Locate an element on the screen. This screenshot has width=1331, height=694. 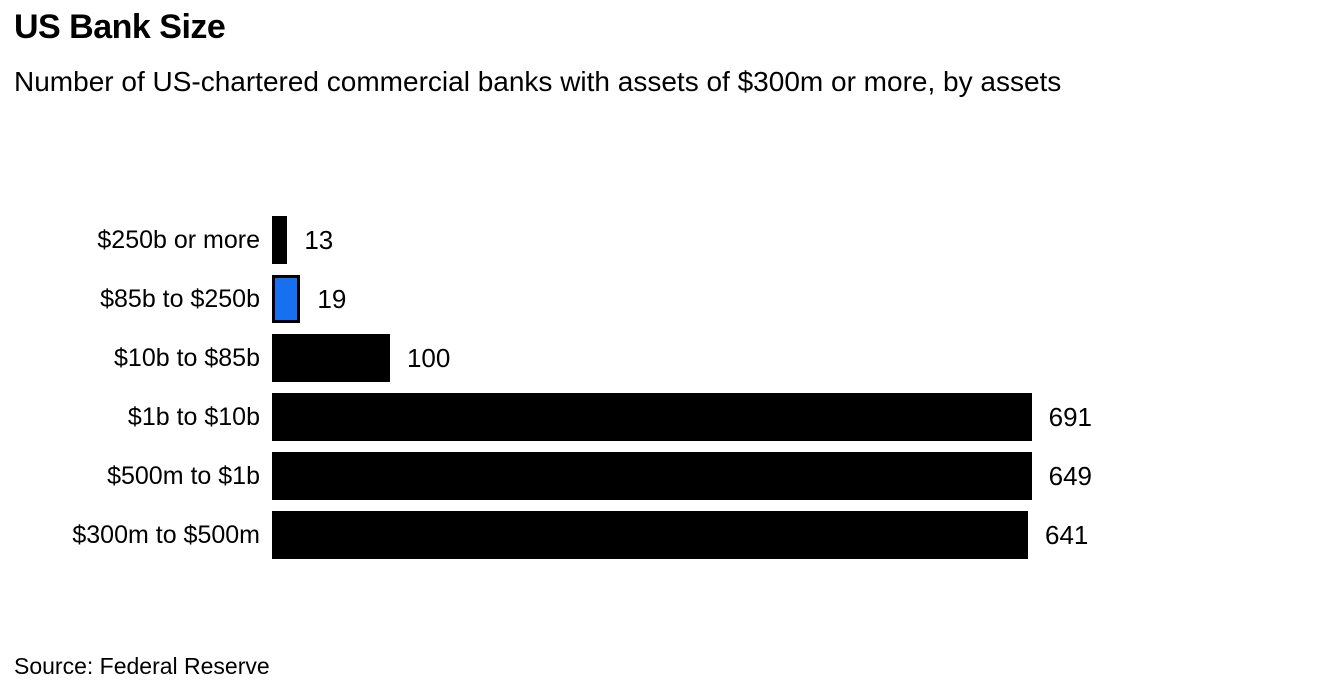
bar-row: $300m to $500m 641 is located at coordinates (665, 535).